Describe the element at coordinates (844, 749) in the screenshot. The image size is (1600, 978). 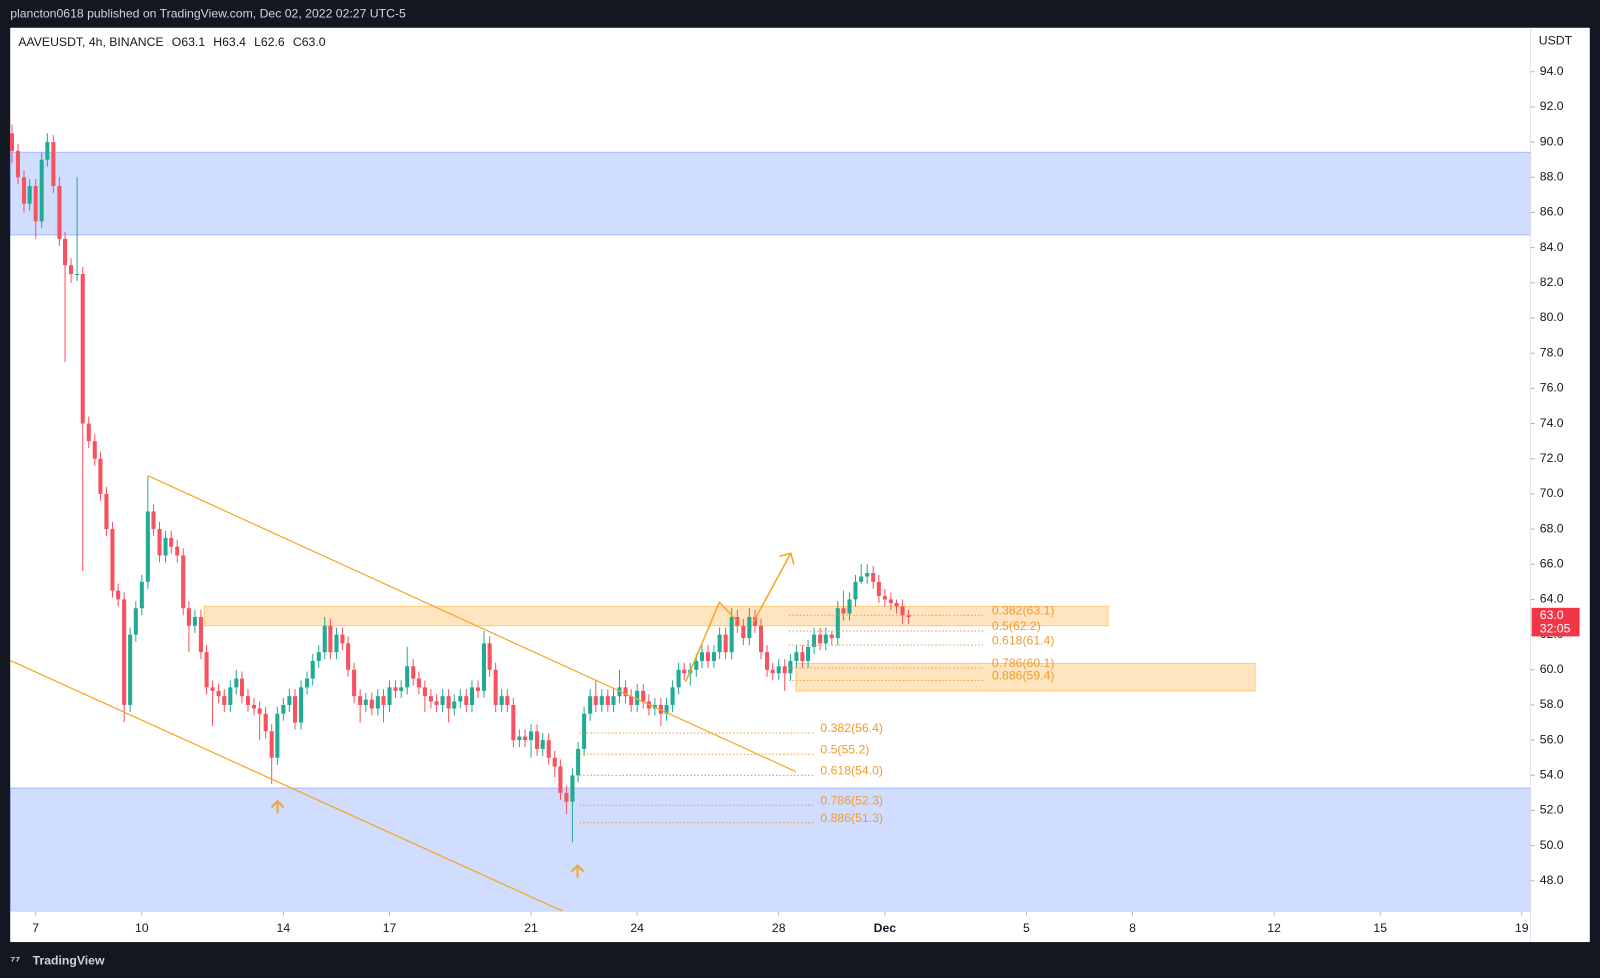
I see `fib-label: 0.5(55.2)` at that location.